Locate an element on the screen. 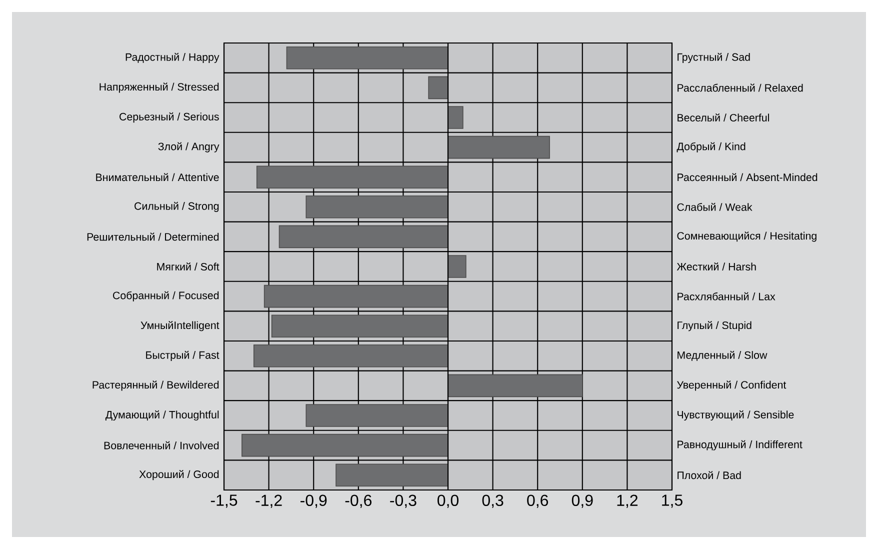 Image resolution: width=878 pixels, height=549 pixels. x-tick-label: 0,0 is located at coordinates (448, 501).